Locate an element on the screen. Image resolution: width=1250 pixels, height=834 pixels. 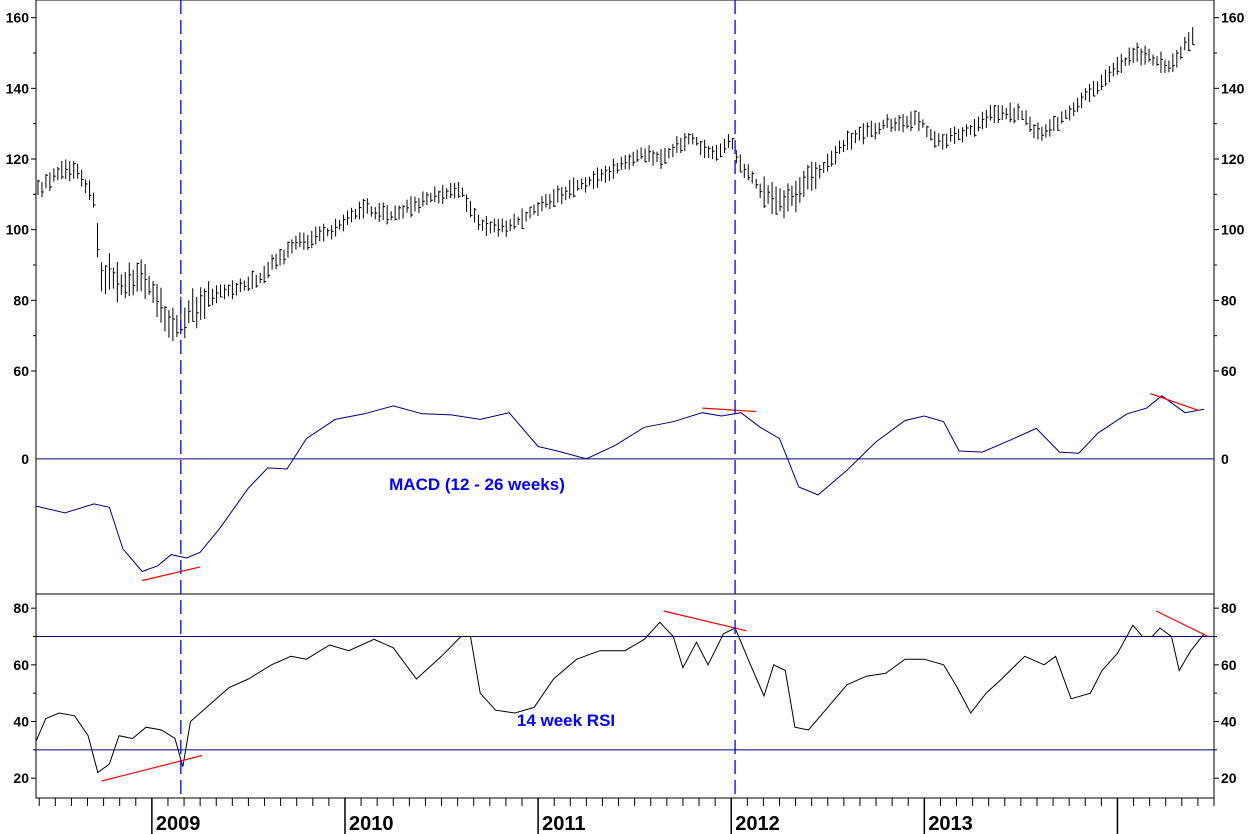
price-y-tick-label-right: 140 is located at coordinates (1233, 88).